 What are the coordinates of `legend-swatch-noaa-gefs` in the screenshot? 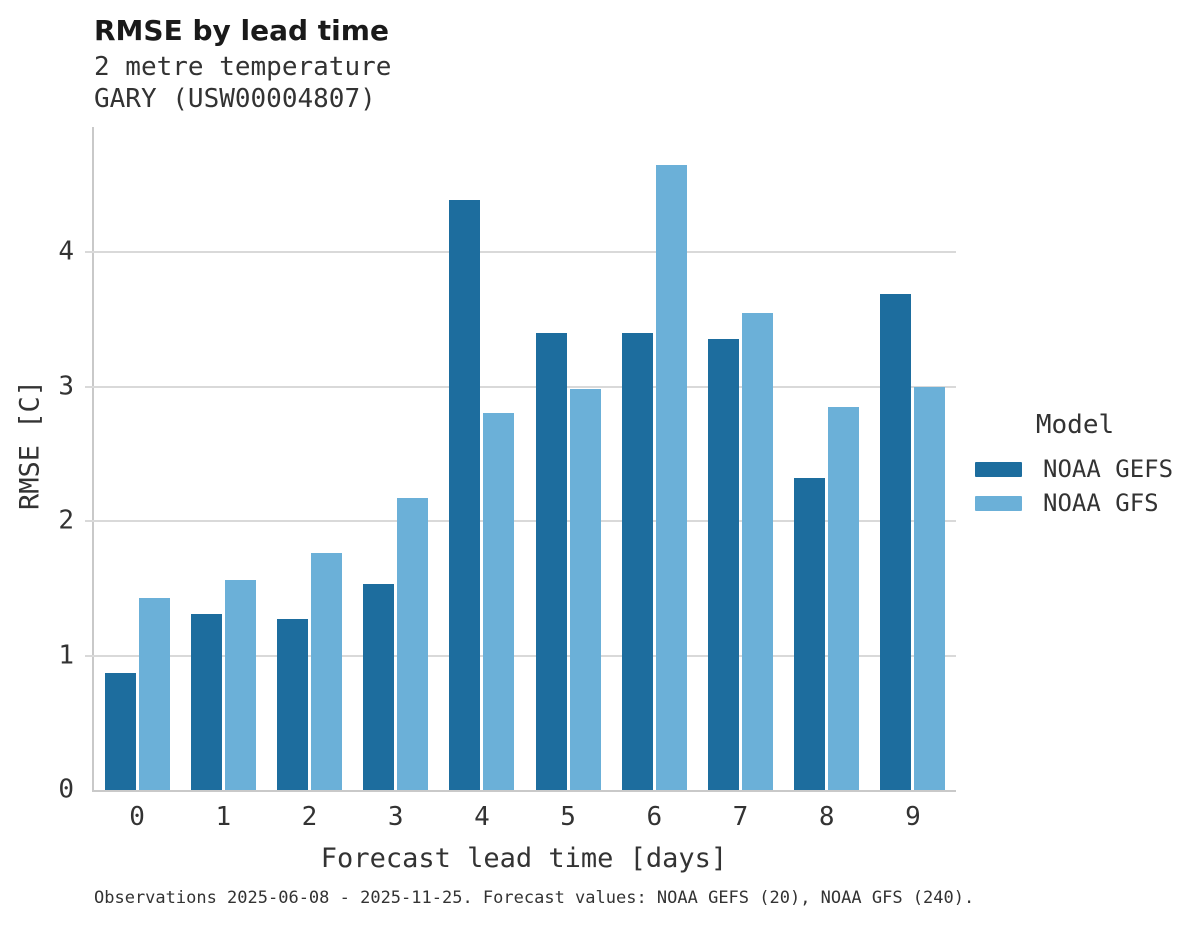 It's located at (998, 469).